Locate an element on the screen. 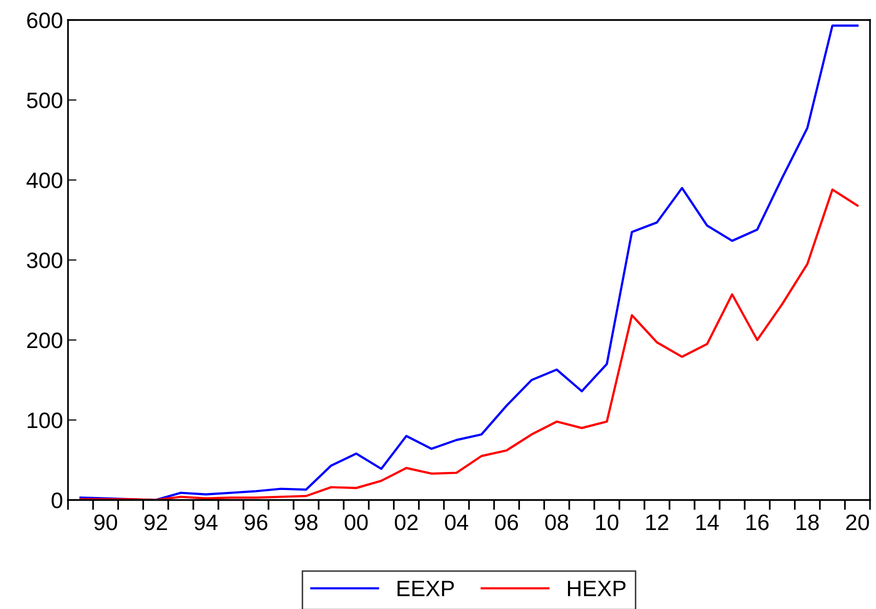 This screenshot has width=876, height=609. y-tick-label: 200 is located at coordinates (44, 340).